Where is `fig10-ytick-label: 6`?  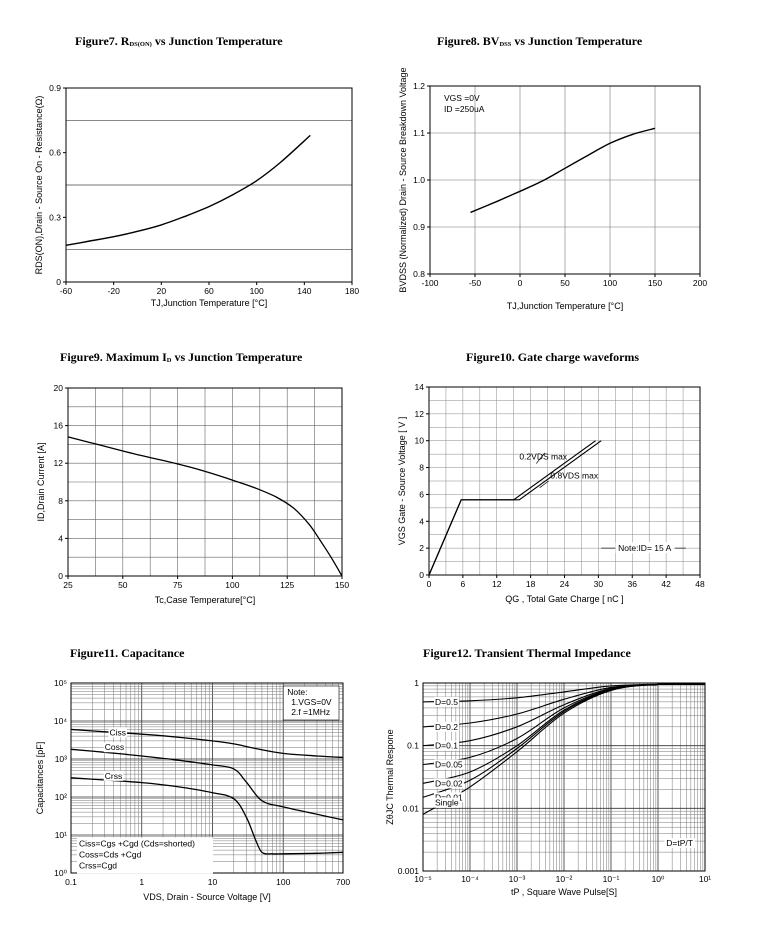
fig10-ytick-label: 6 is located at coordinates (421, 494).